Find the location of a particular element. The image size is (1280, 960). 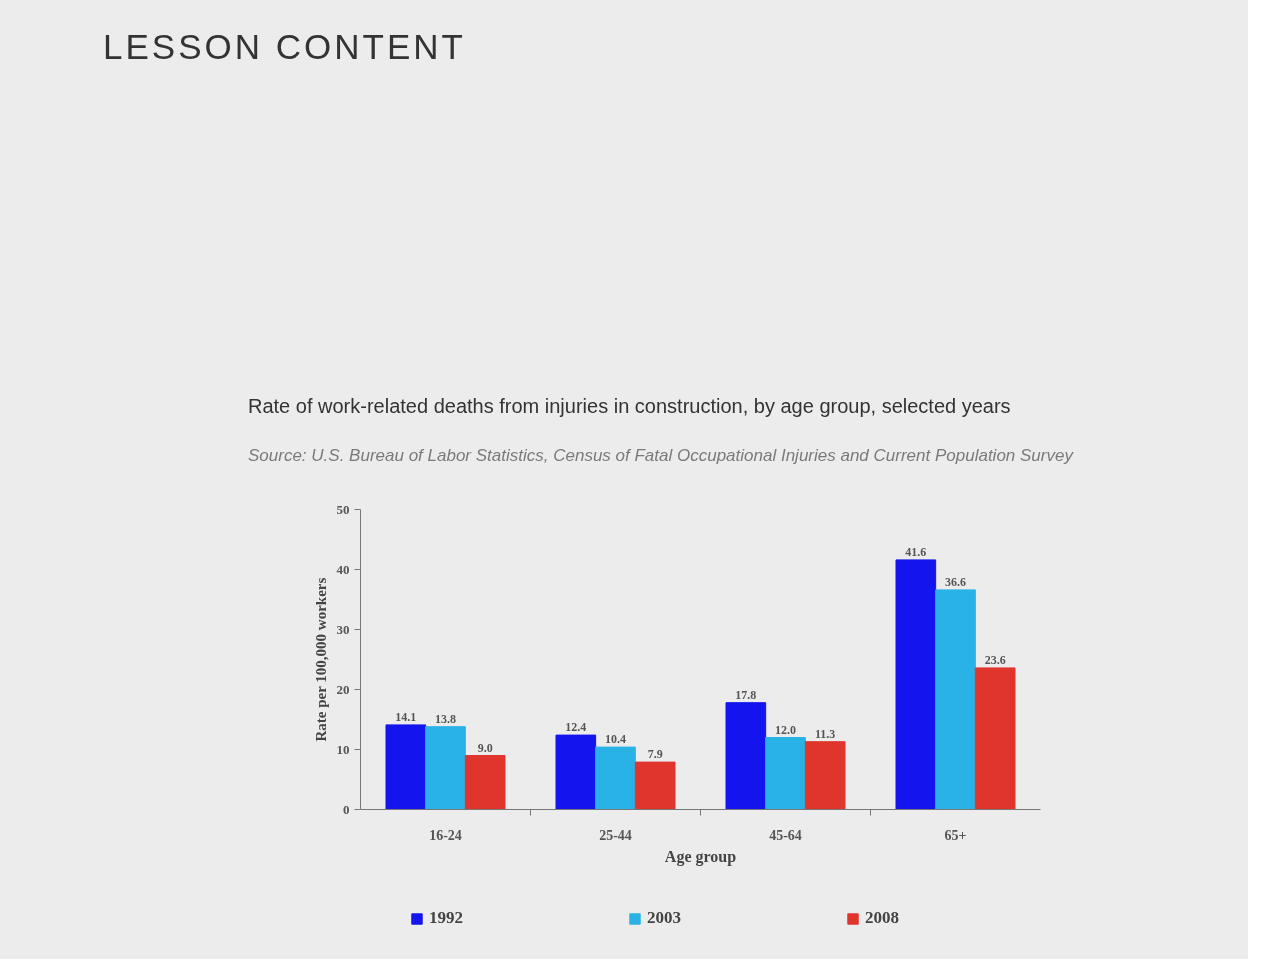

x-axis-title: Age group is located at coordinates (700, 856).